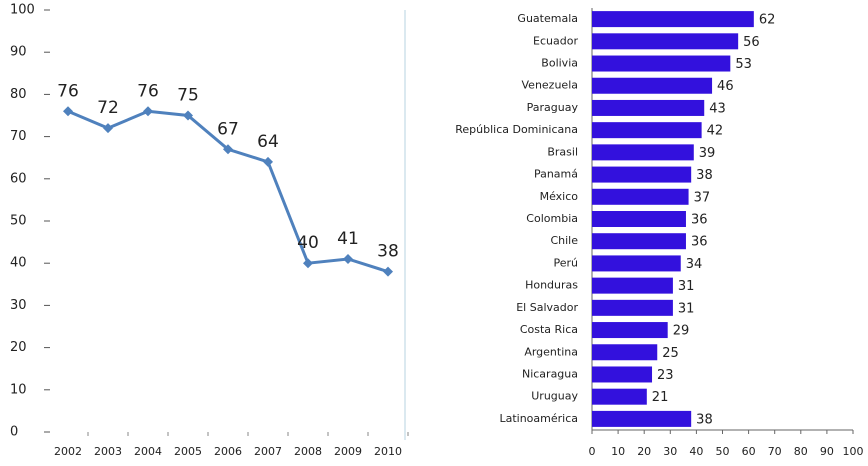 The width and height of the screenshot is (868, 466). I want to click on data-label: 29, so click(681, 331).